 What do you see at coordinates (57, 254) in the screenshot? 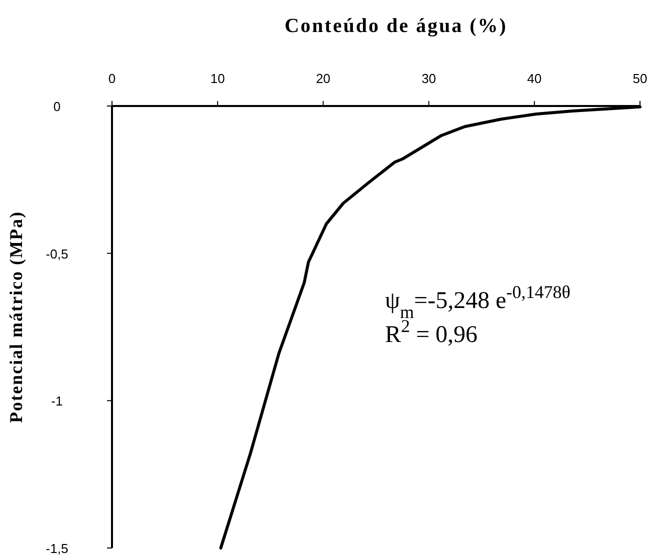
I see `y-tick-label: -0,5` at bounding box center [57, 254].